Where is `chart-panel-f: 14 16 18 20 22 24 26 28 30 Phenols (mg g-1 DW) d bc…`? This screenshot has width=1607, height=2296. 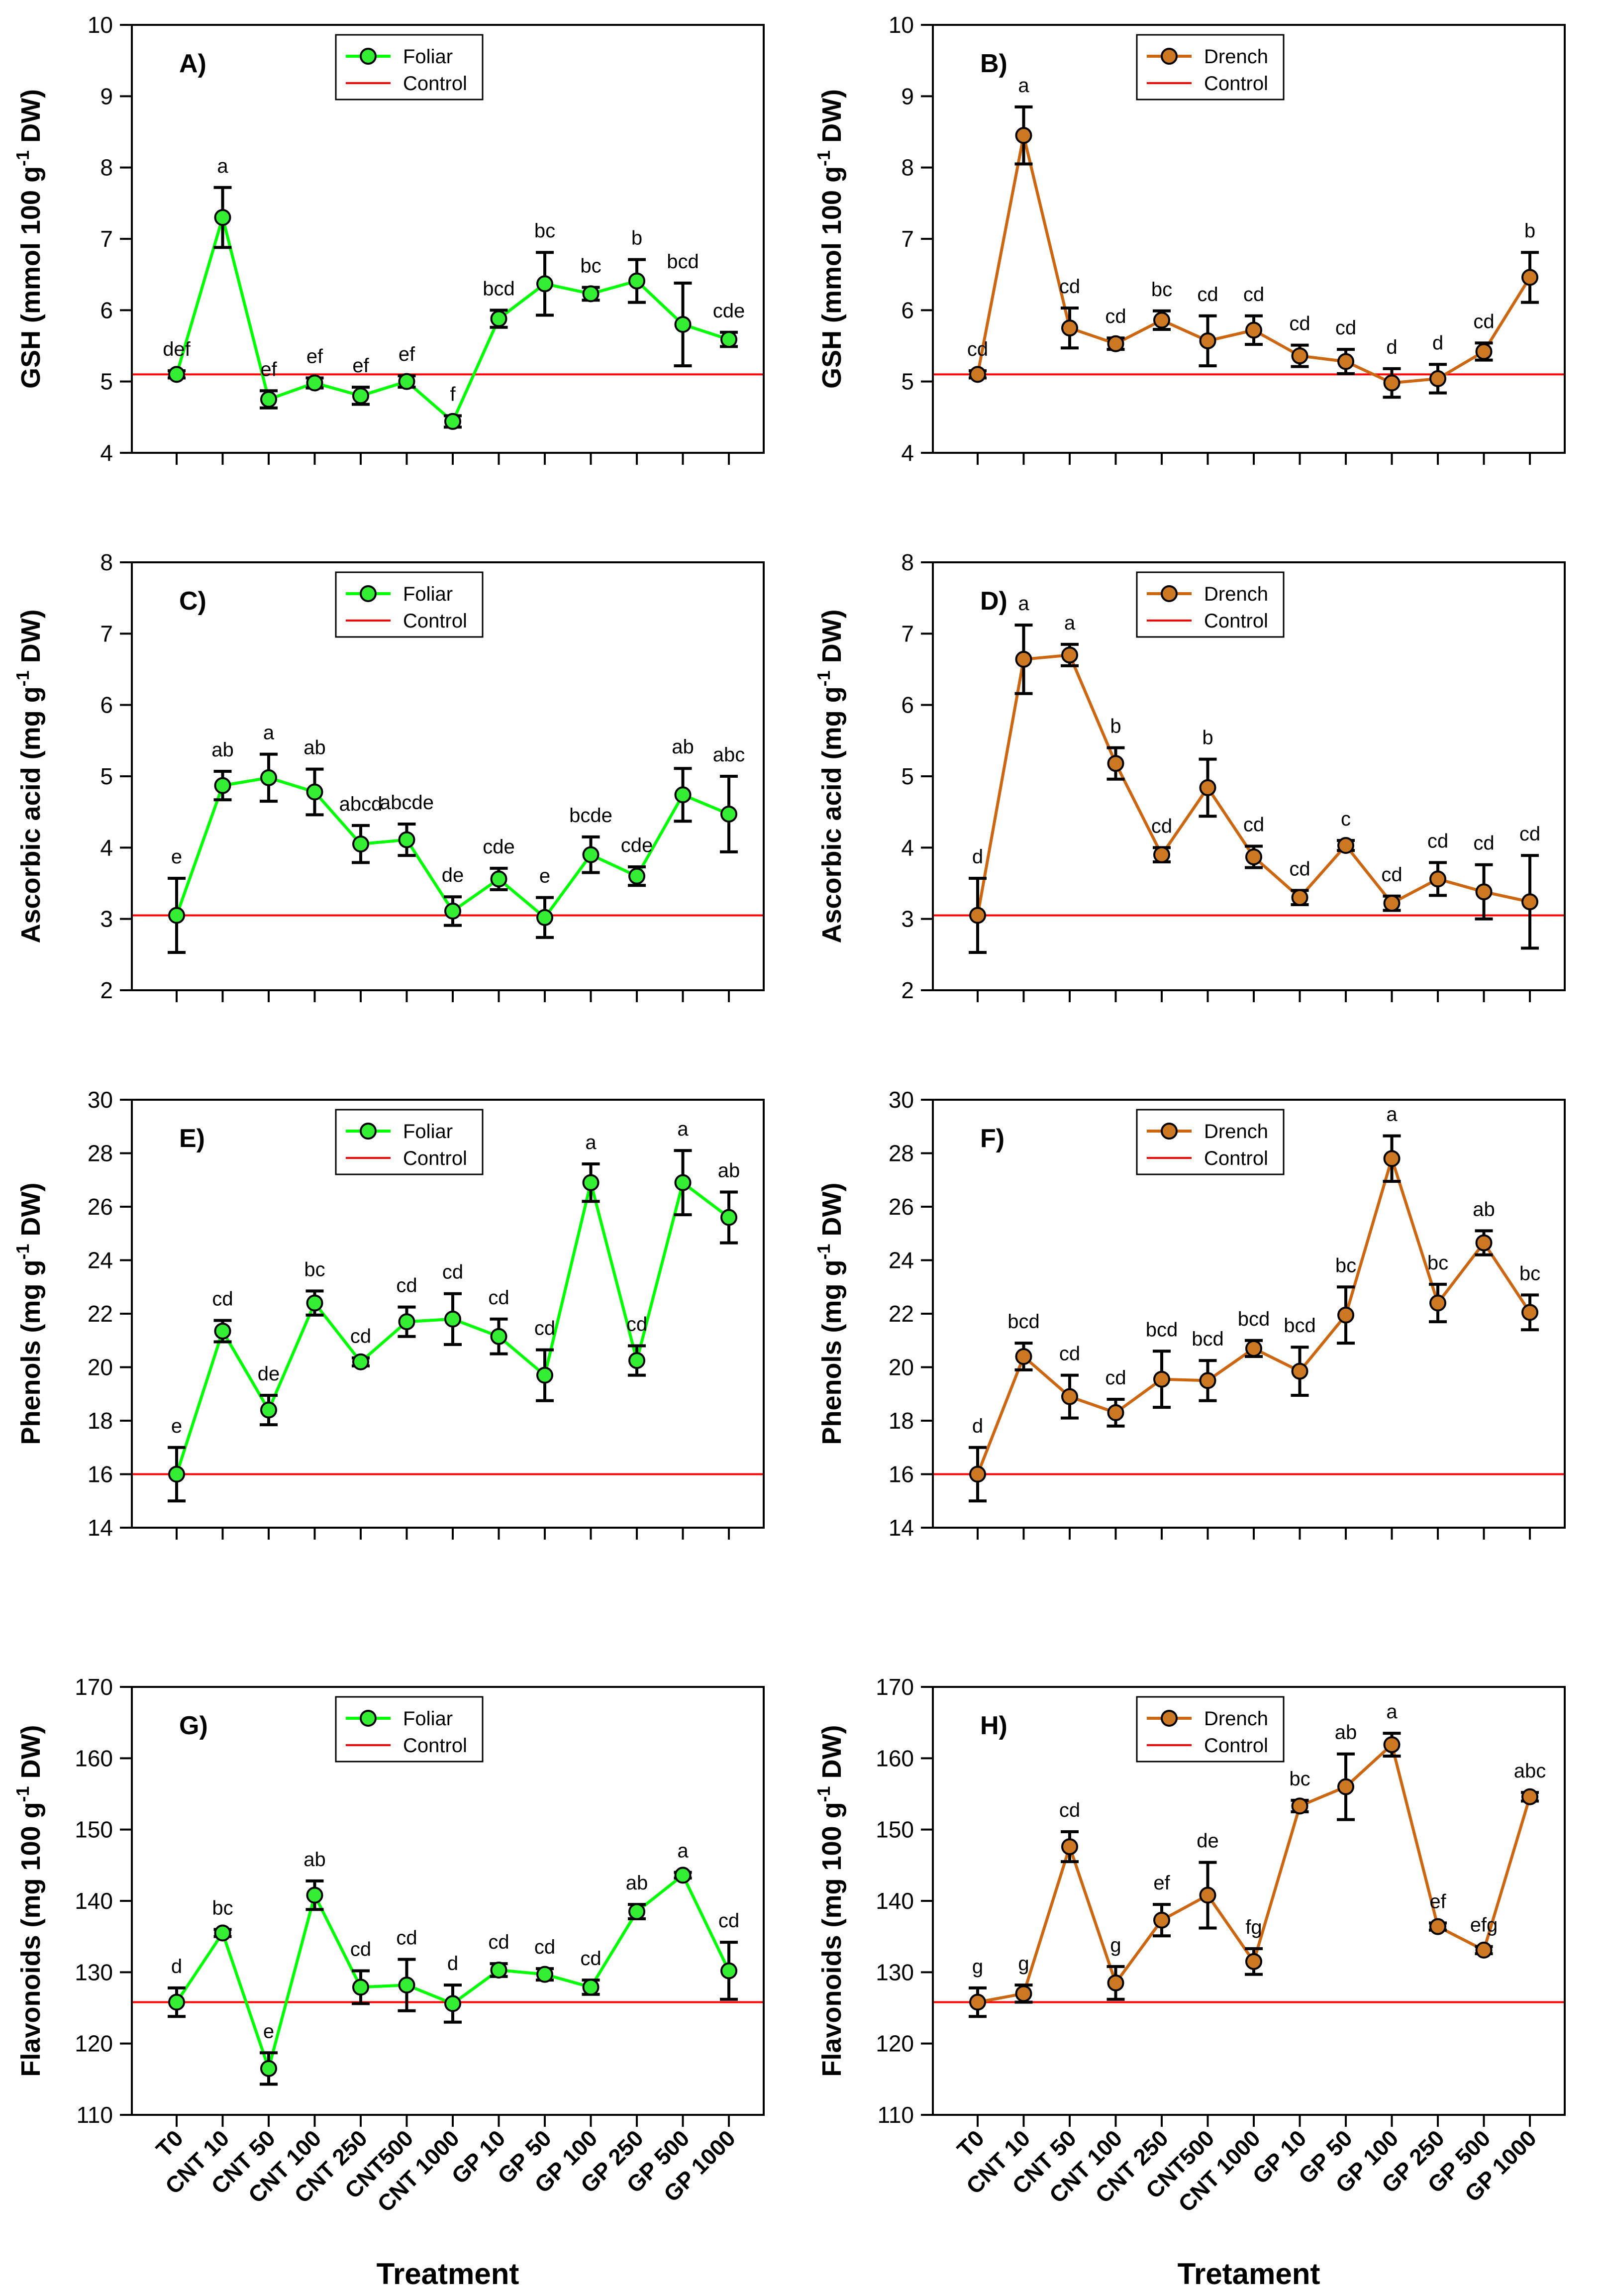
chart-panel-f: 14 16 18 20 22 24 26 28 30 Phenols (mg g-1 DW) d bc… is located at coordinates (1189, 1314).